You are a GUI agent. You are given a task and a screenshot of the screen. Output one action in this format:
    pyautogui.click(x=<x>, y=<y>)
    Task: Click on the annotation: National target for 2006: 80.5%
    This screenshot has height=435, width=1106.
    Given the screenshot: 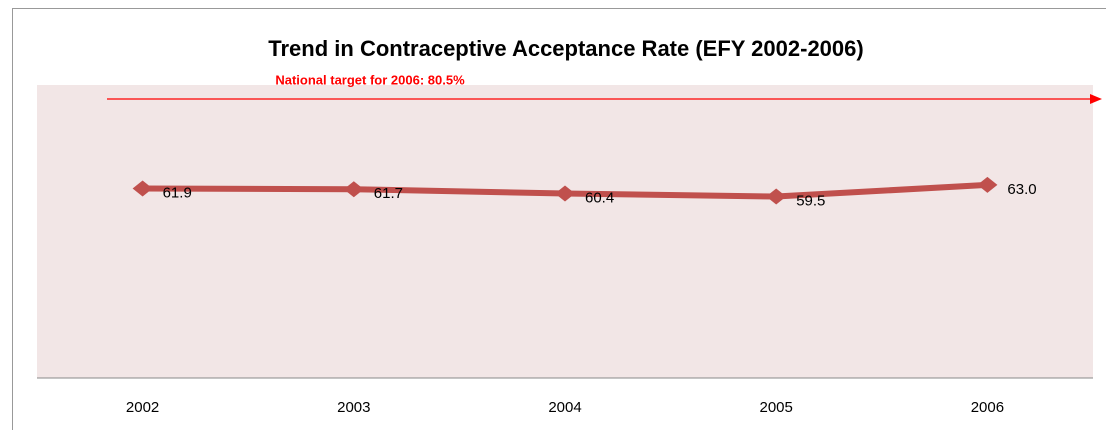 What is the action you would take?
    pyautogui.click(x=370, y=79)
    